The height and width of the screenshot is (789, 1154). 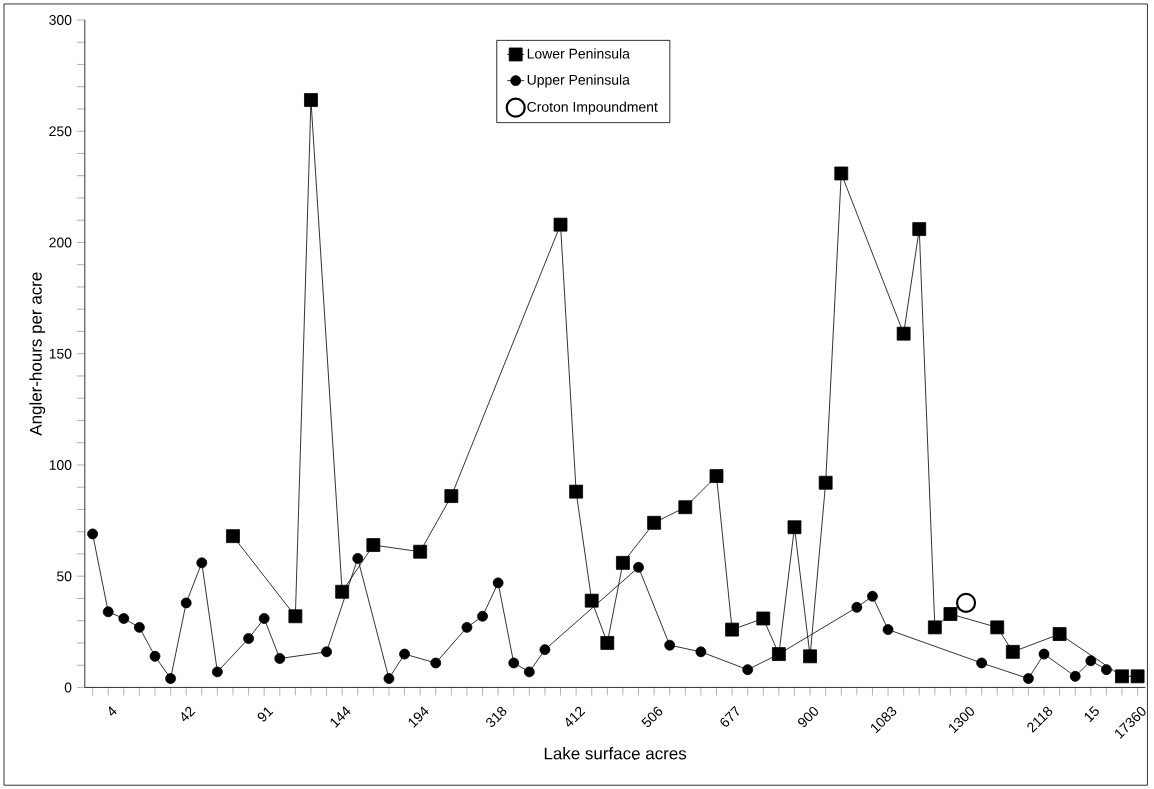 I want to click on x-axis-title: Lake surface acres, so click(x=615, y=753).